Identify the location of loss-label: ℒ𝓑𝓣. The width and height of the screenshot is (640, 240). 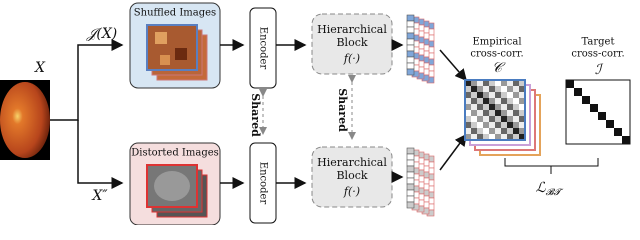
(550, 189).